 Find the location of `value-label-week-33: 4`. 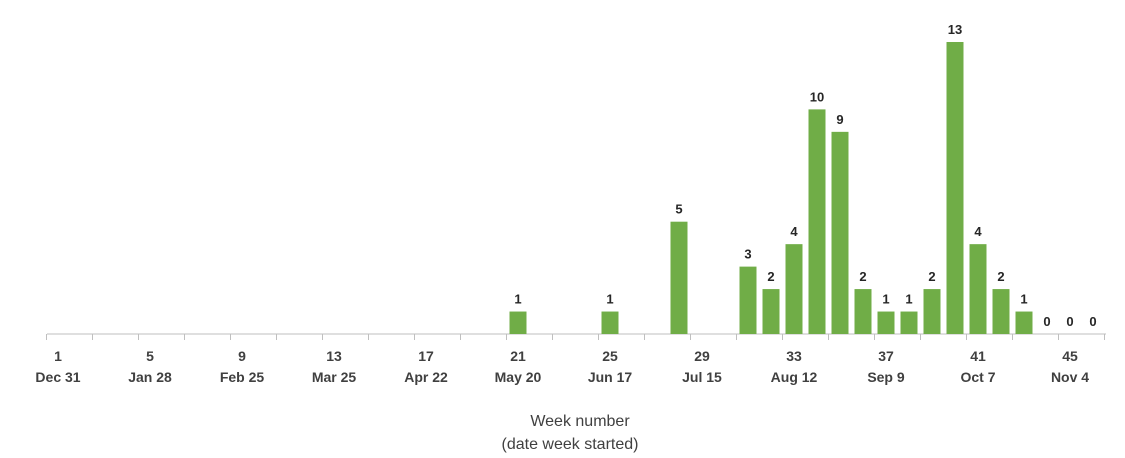

value-label-week-33: 4 is located at coordinates (794, 231).